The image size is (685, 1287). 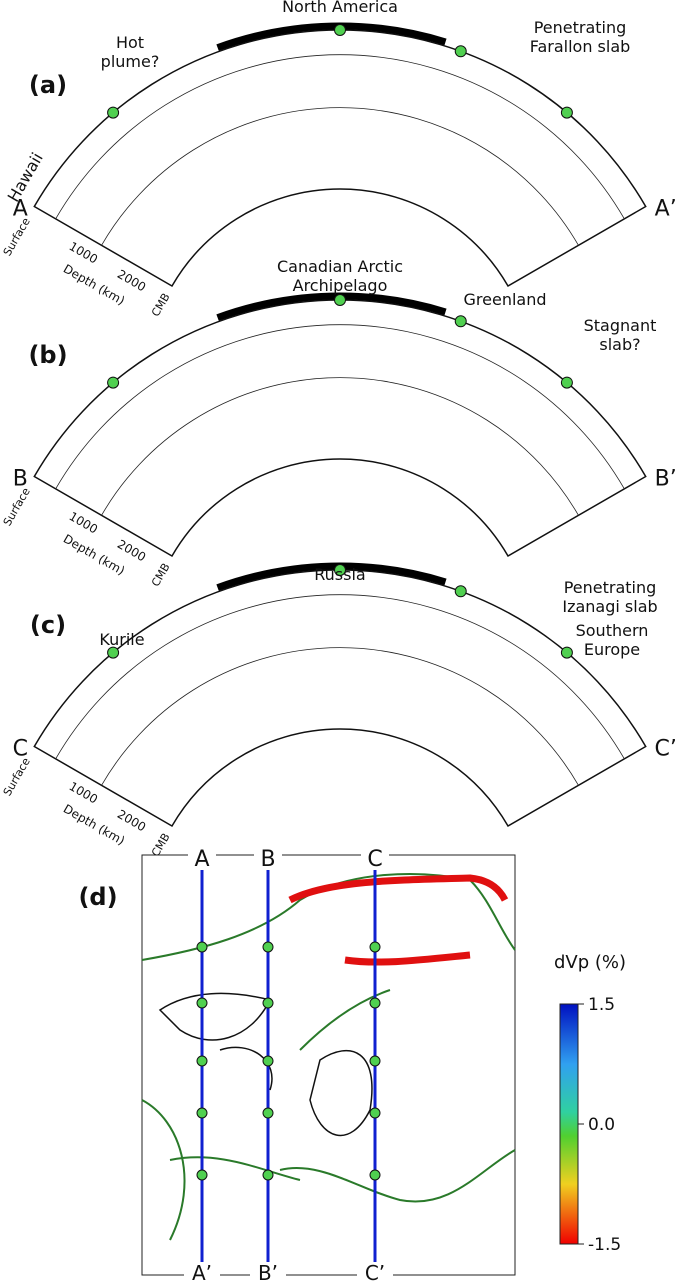 I want to click on section-start: B, so click(x=20, y=479).